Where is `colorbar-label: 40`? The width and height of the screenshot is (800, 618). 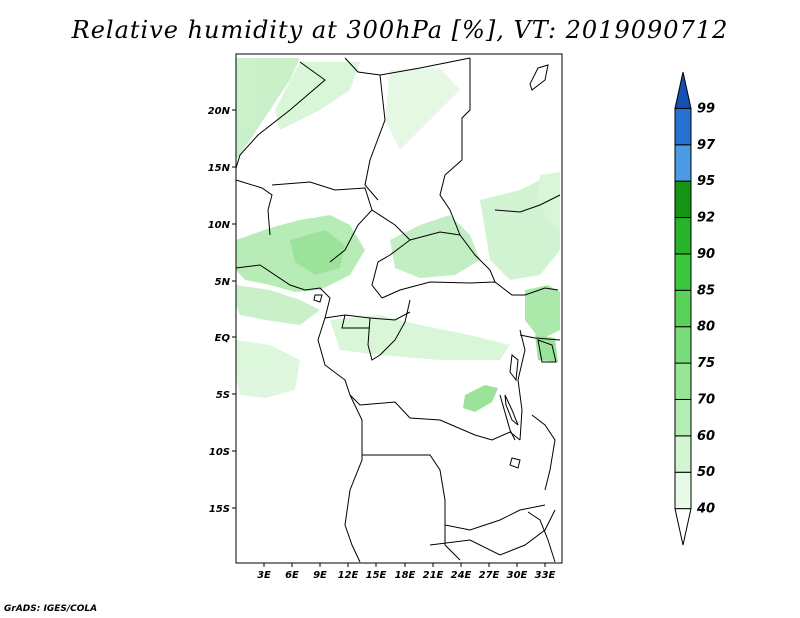
colorbar-label: 40 is located at coordinates (705, 509).